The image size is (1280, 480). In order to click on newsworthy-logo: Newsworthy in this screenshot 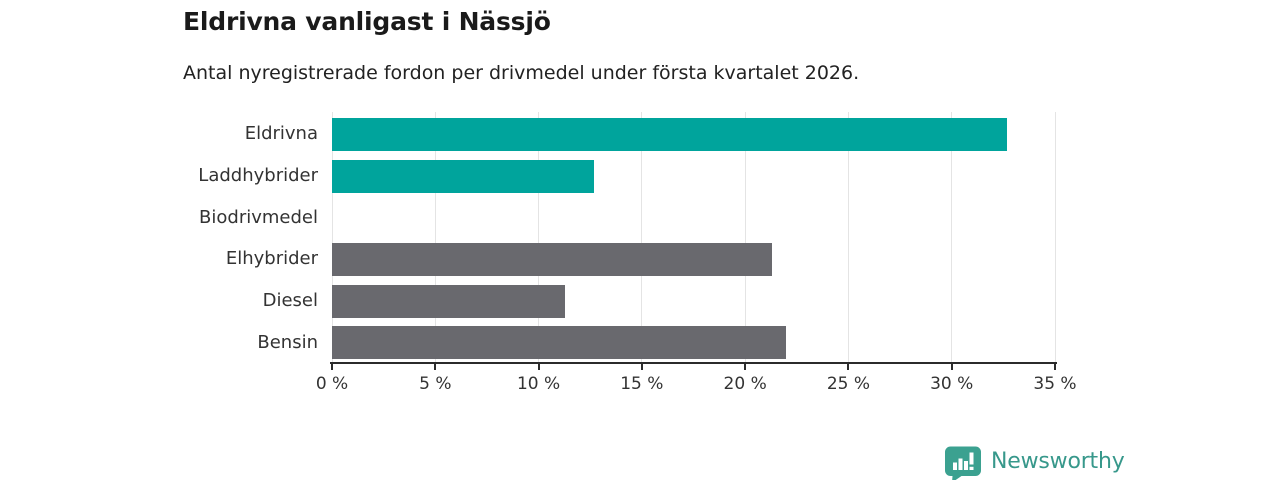, I will do `click(1034, 463)`.